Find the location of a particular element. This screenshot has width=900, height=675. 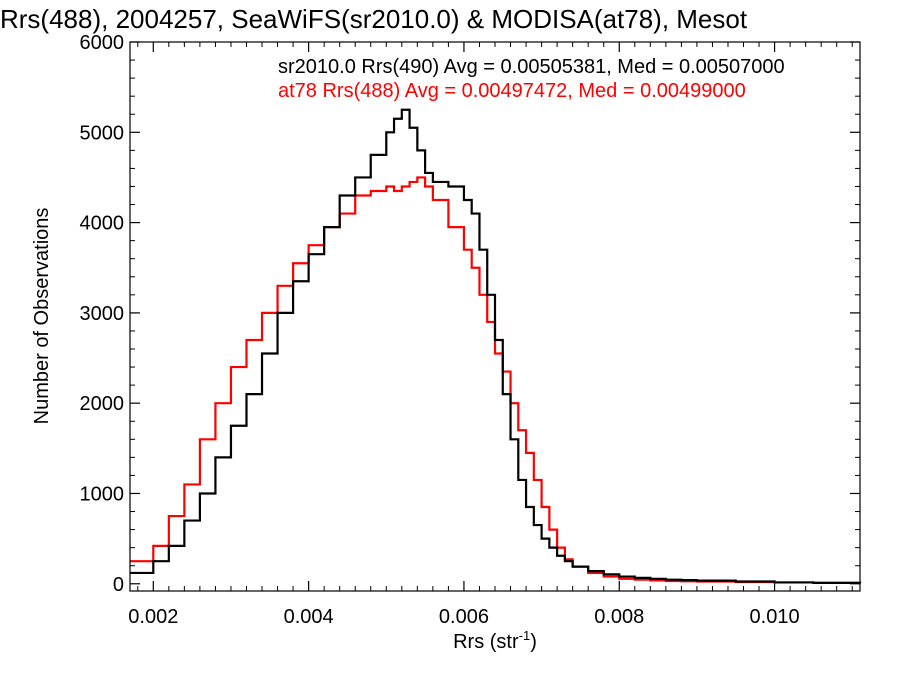

y-tick-label: 1000 is located at coordinates (102, 494).